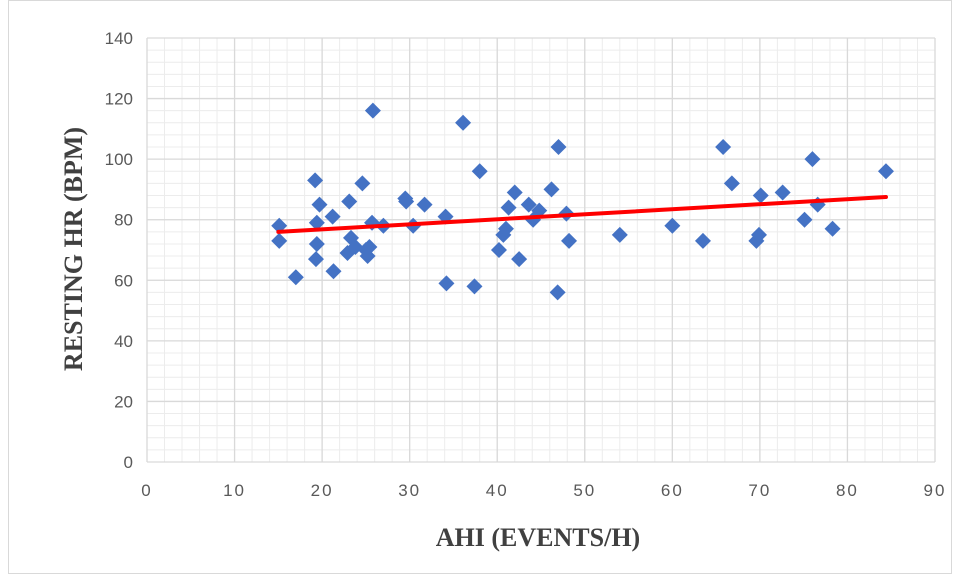 The width and height of the screenshot is (956, 579). I want to click on x-tick-label: 90, so click(935, 490).